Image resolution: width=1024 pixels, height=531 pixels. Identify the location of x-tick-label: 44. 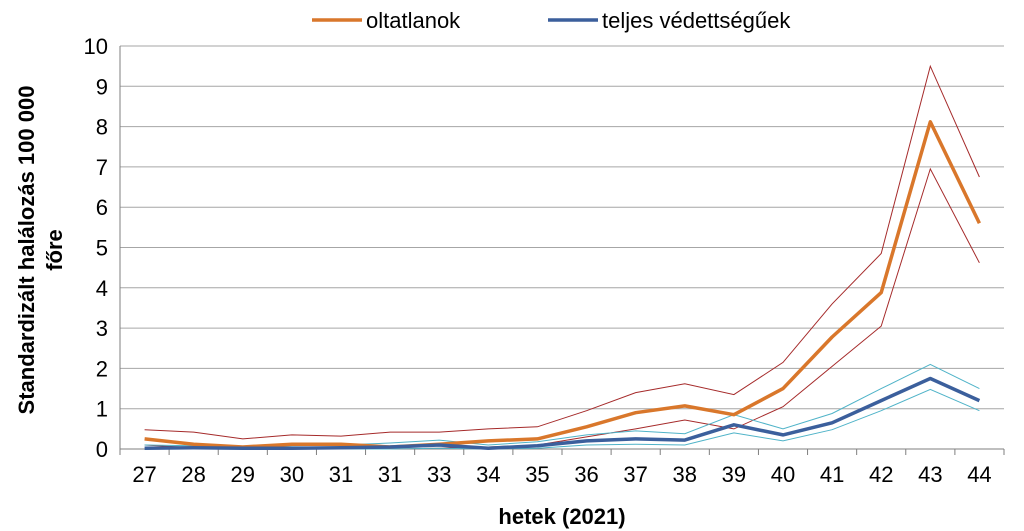
(979, 474).